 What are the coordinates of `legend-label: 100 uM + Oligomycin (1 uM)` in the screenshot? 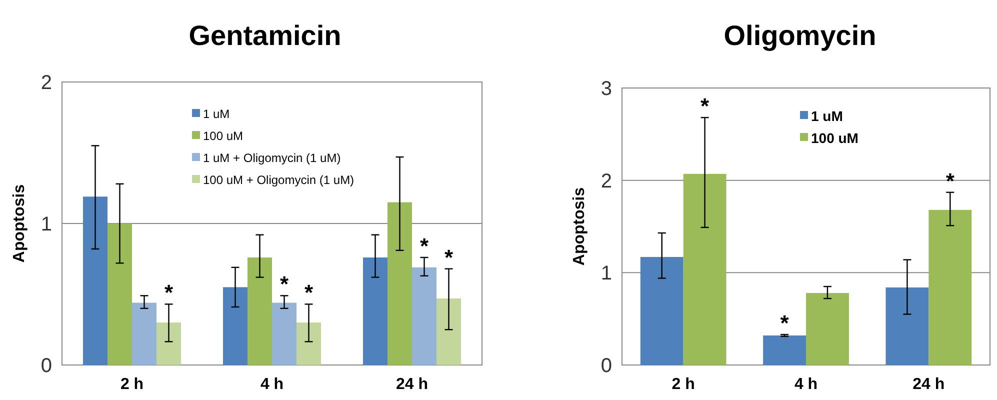 It's located at (278, 180).